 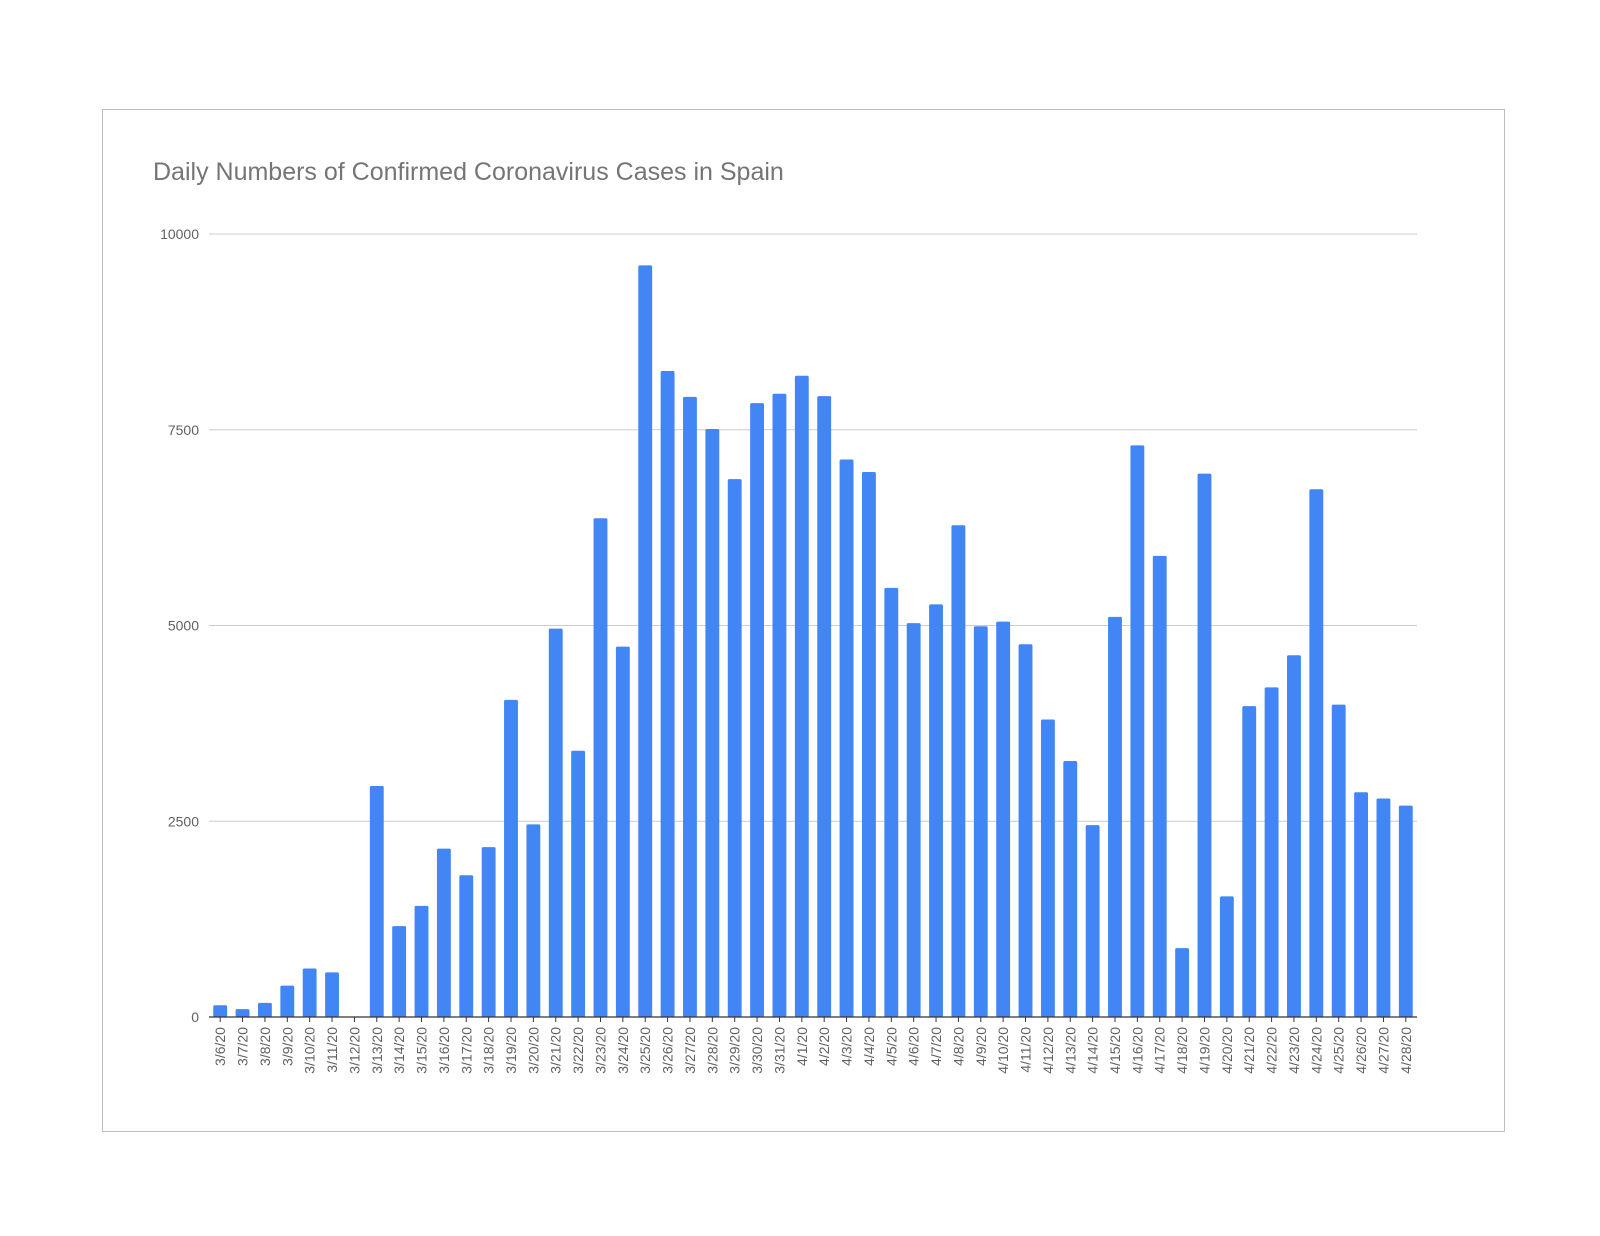 What do you see at coordinates (981, 1046) in the screenshot?
I see `x-tick-label: 4/9/20` at bounding box center [981, 1046].